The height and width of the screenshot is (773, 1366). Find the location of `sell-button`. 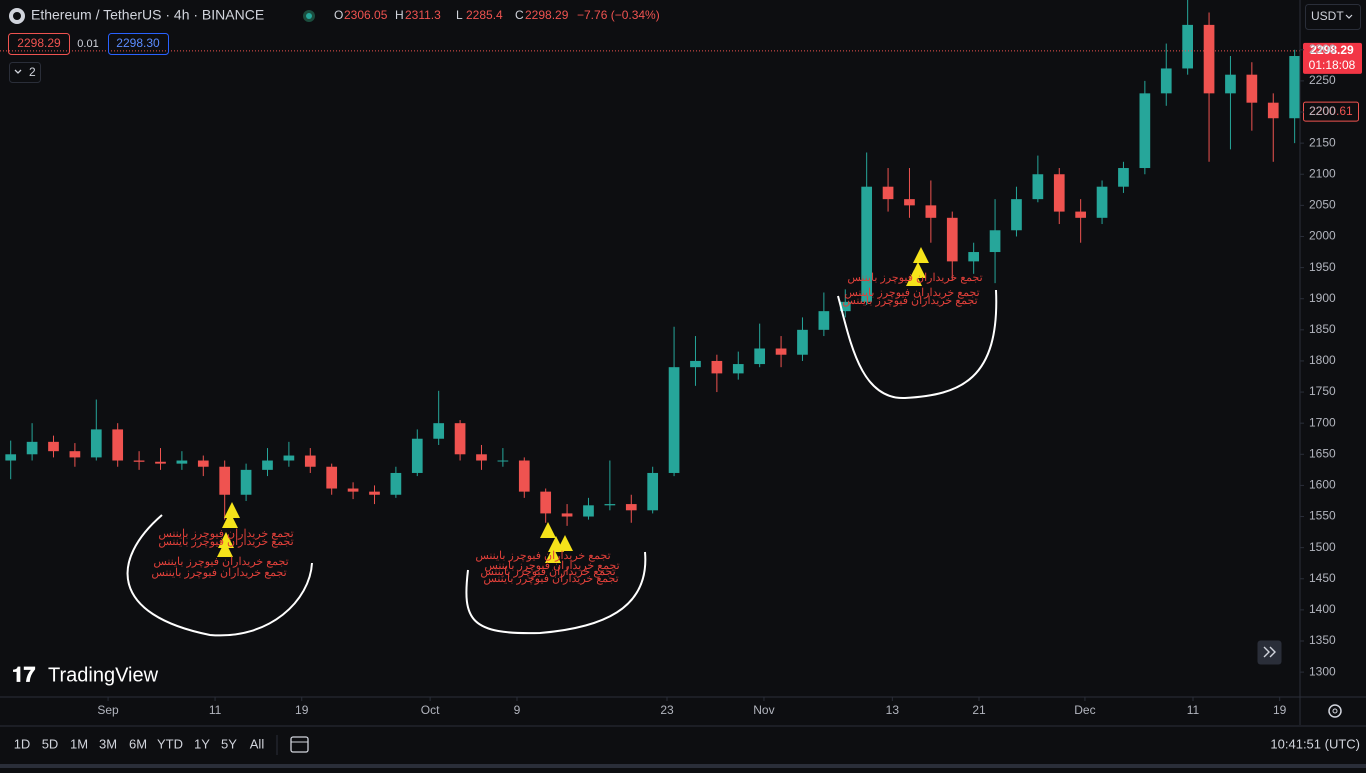

sell-button is located at coordinates (39, 44).